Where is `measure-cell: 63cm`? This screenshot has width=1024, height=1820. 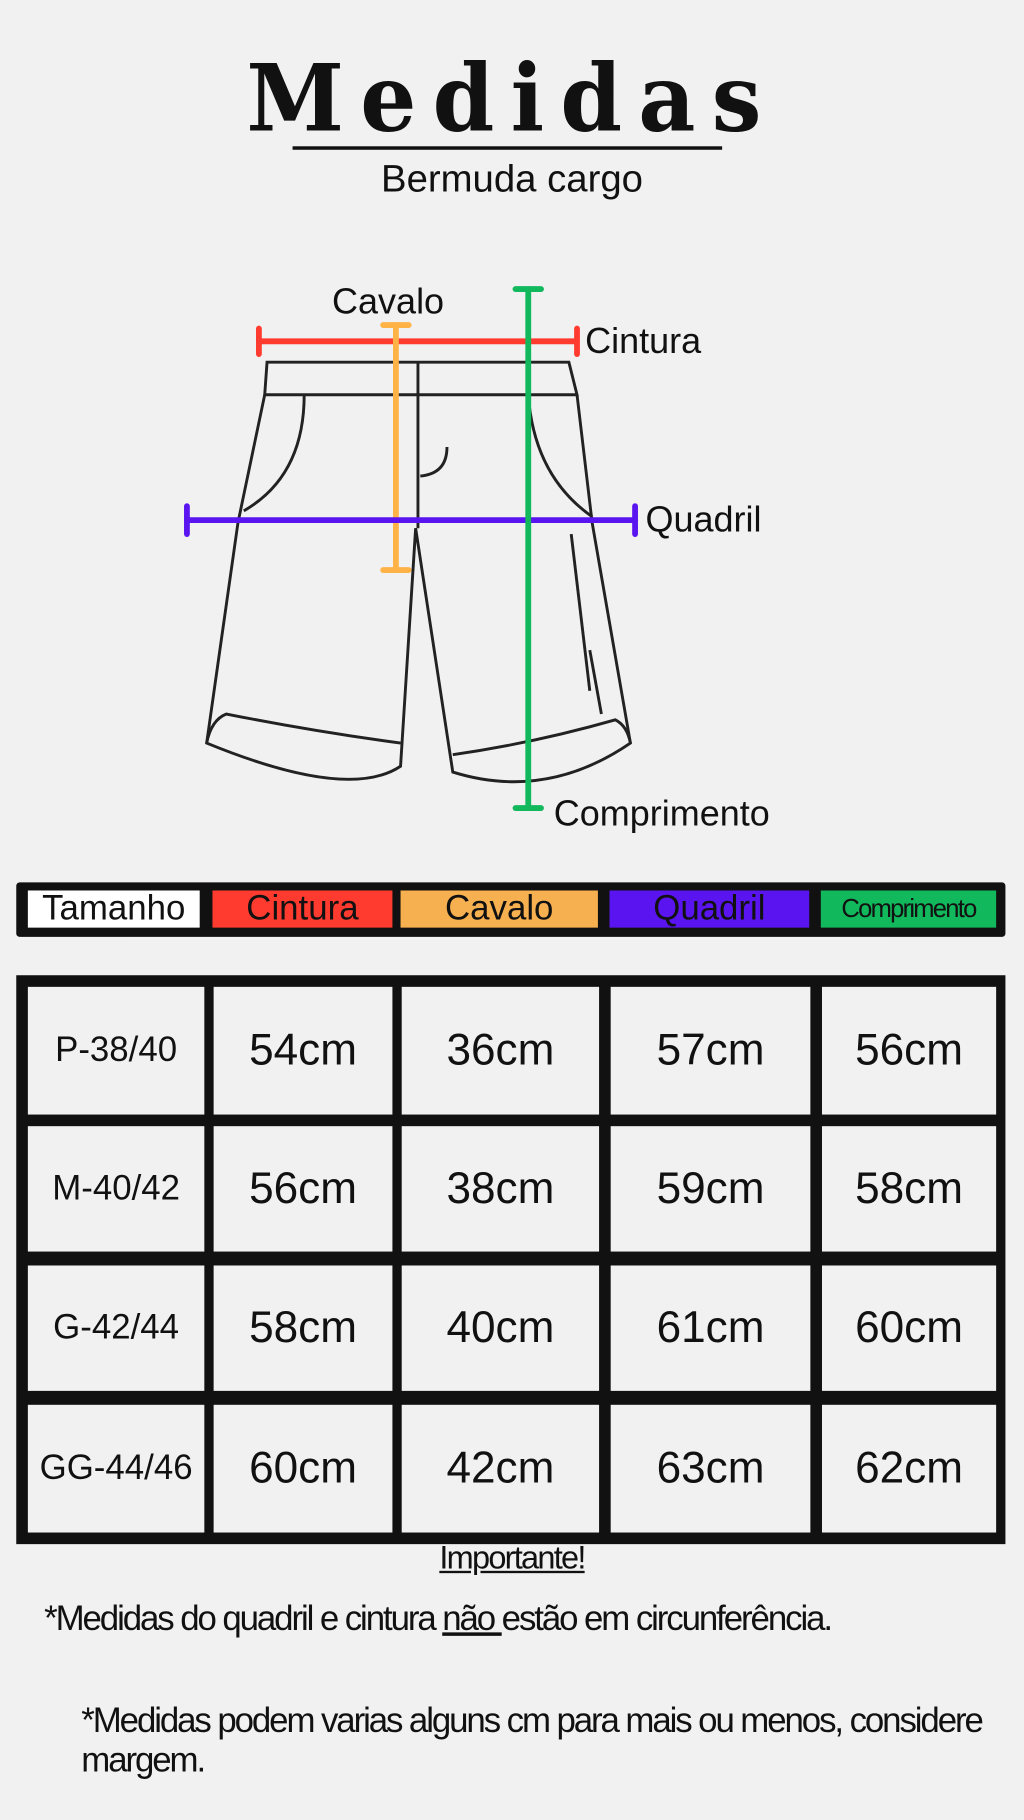
measure-cell: 63cm is located at coordinates (710, 1468).